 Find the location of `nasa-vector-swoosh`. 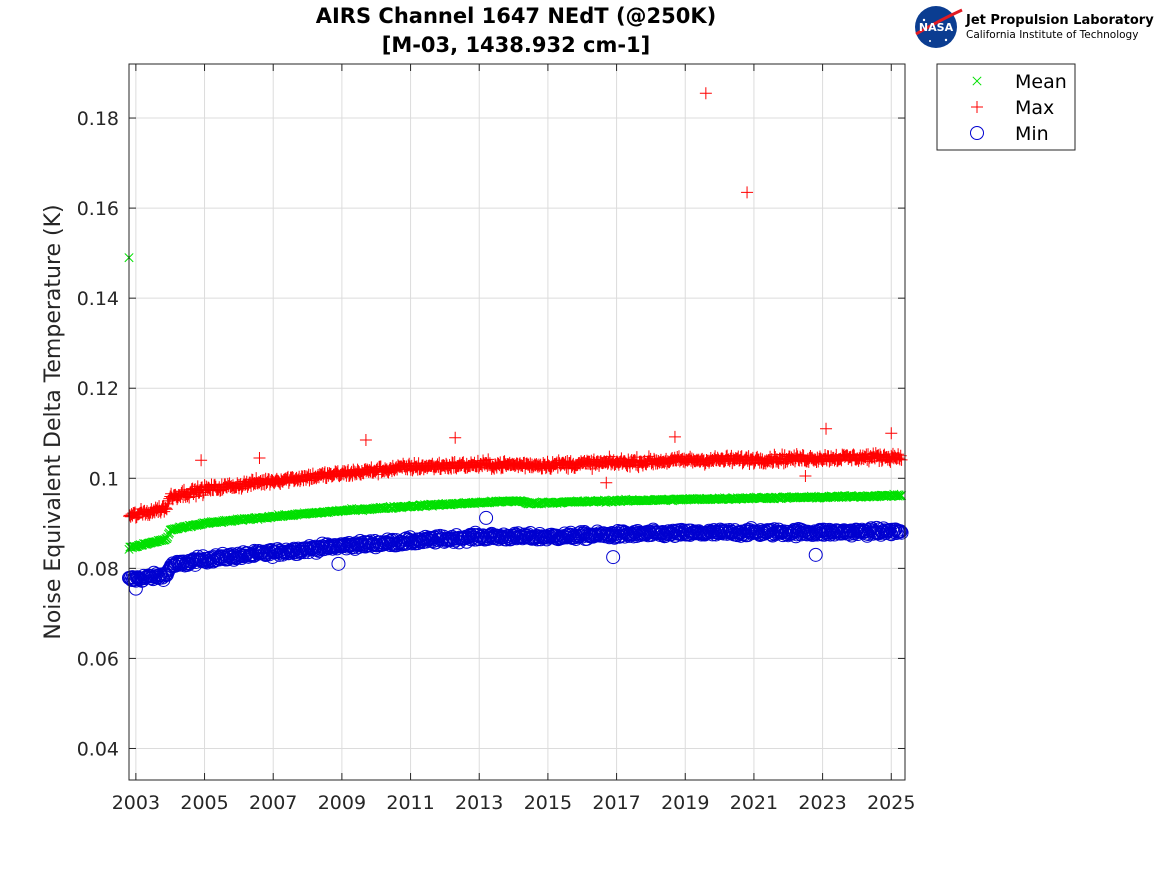

nasa-vector-swoosh is located at coordinates (939, 22).